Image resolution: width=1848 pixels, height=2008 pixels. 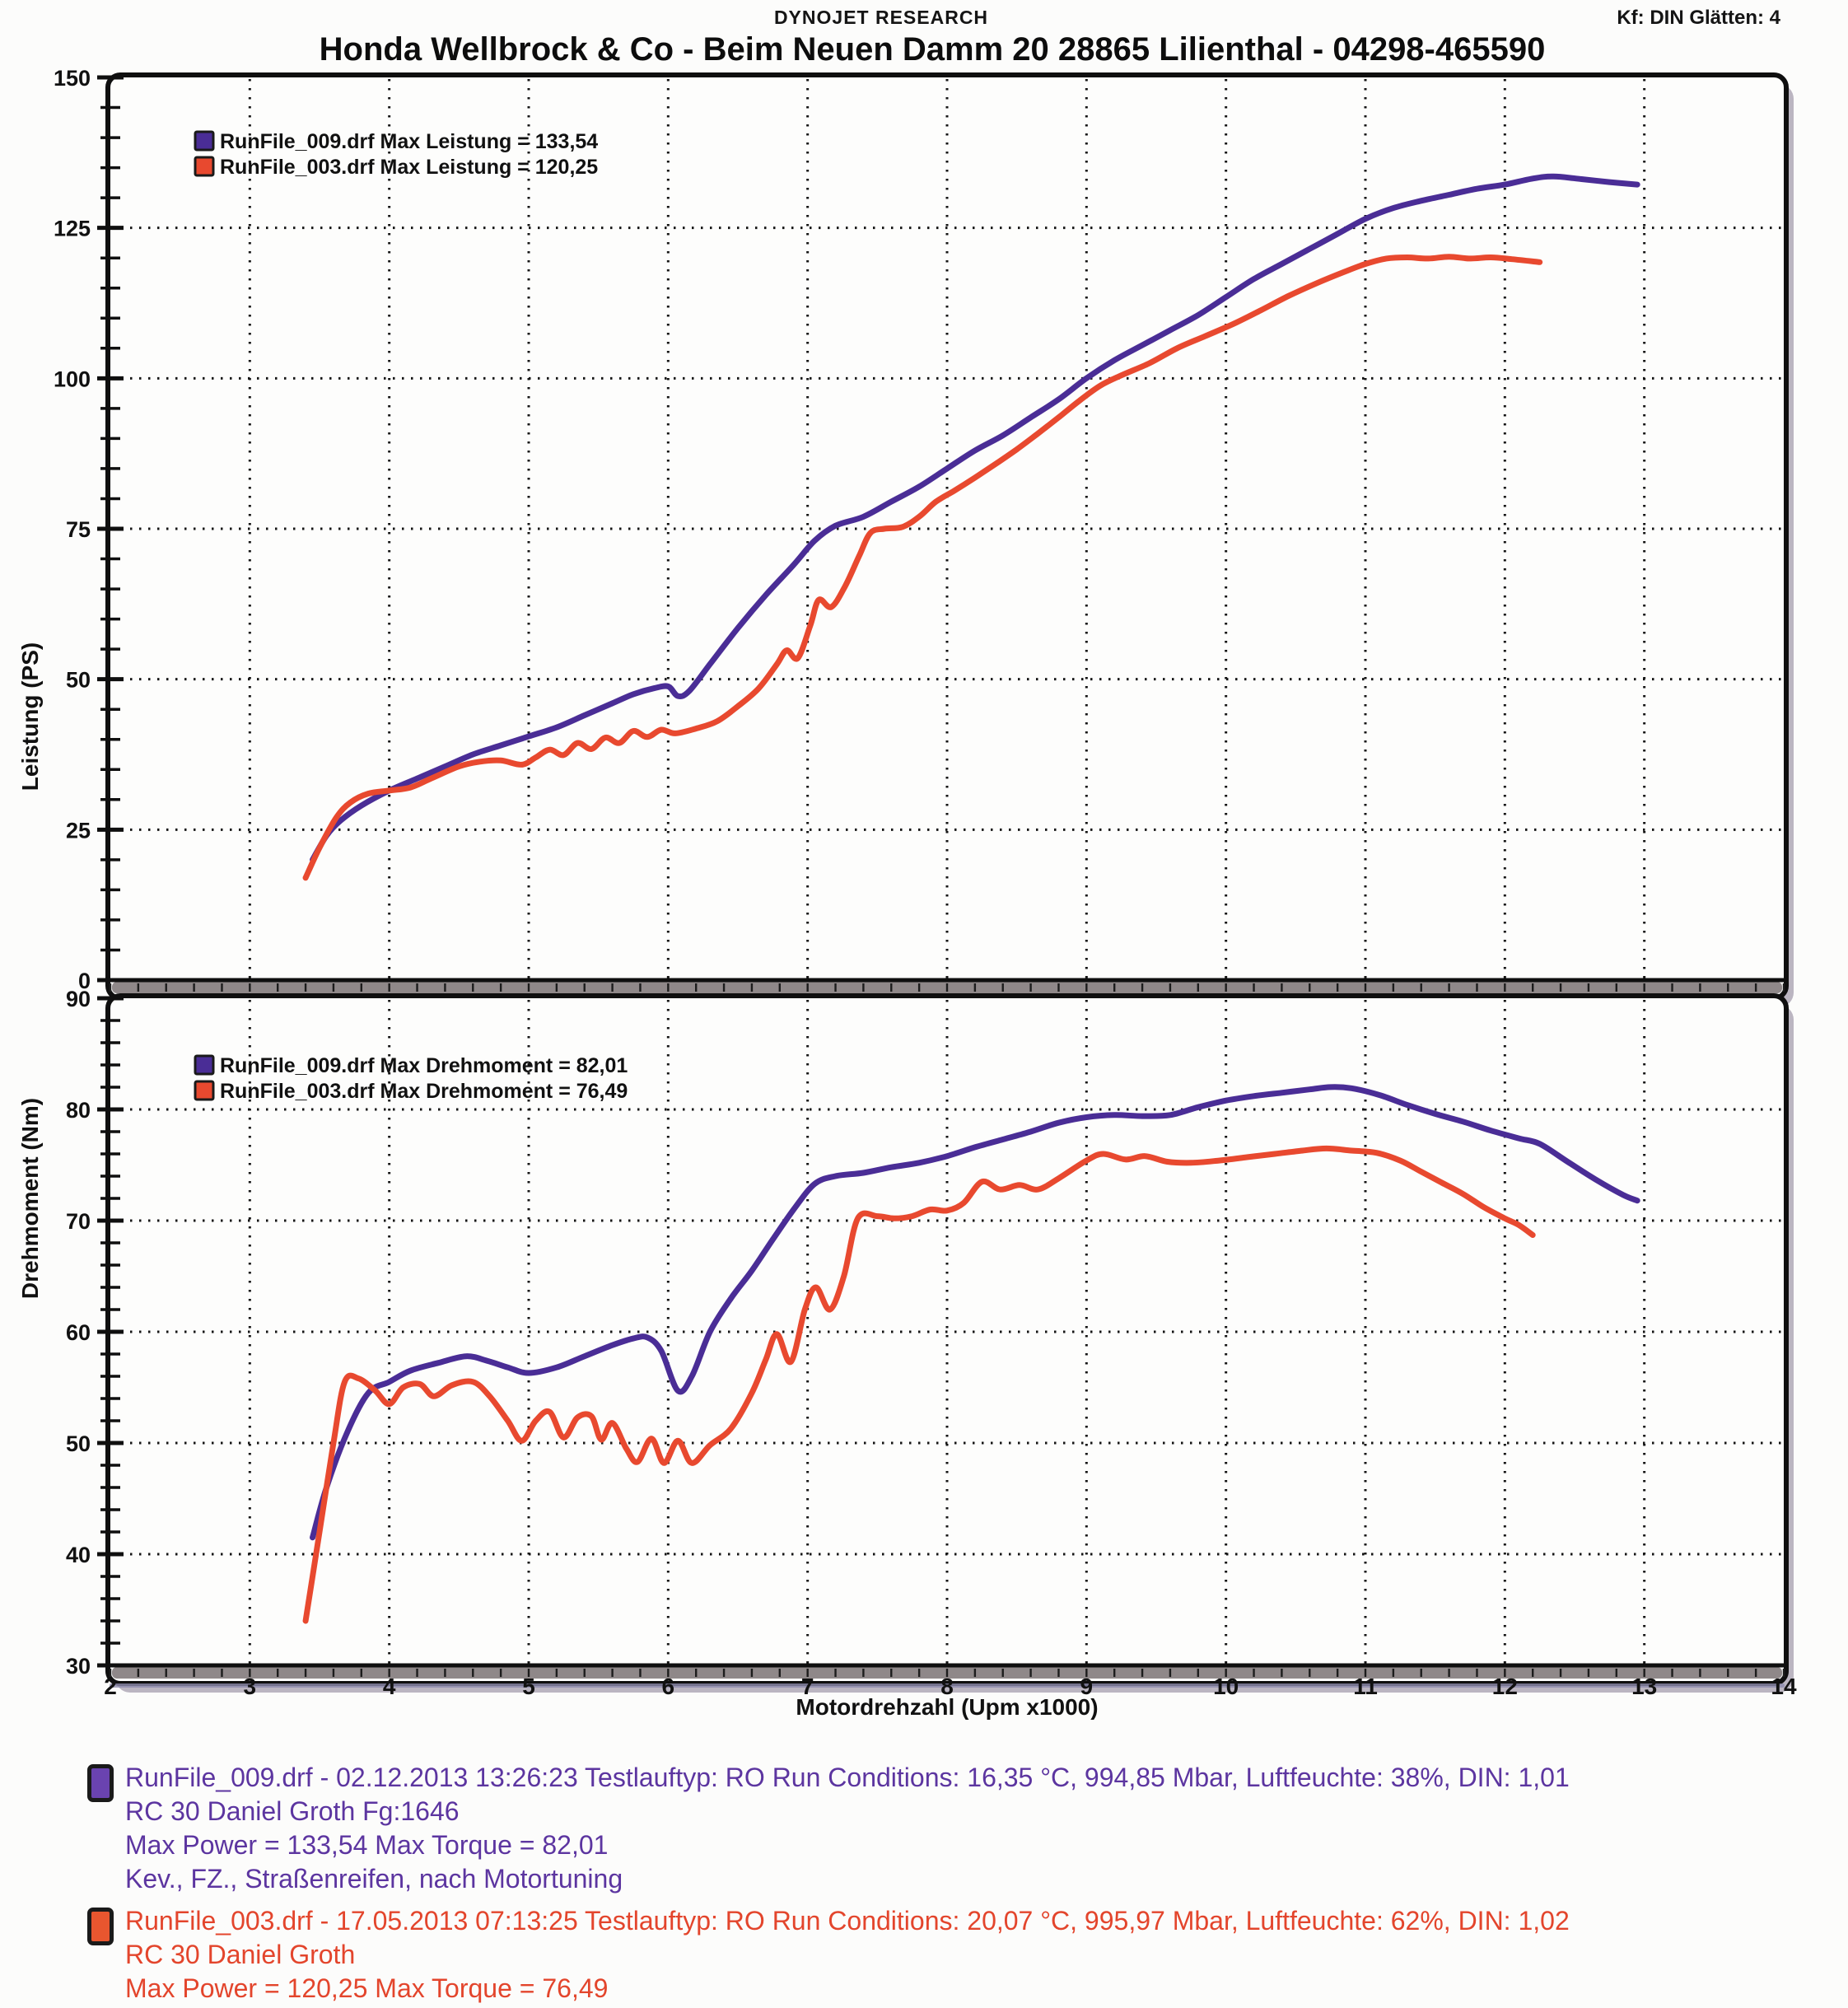 What do you see at coordinates (668, 1687) in the screenshot?
I see `x-tick-label: 6` at bounding box center [668, 1687].